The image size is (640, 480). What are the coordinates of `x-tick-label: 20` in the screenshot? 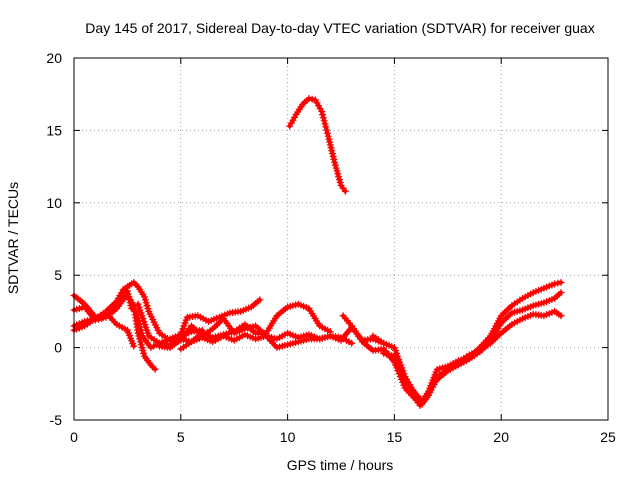 It's located at (501, 437).